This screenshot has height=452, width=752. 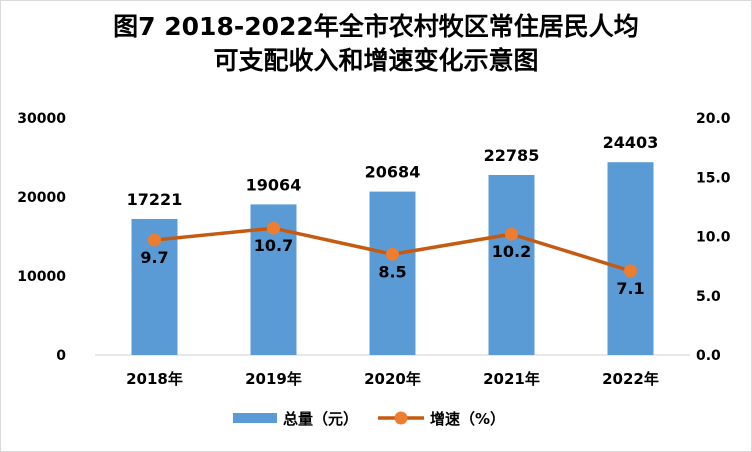 I want to click on left-axis-tick-label: 0, so click(x=61, y=356).